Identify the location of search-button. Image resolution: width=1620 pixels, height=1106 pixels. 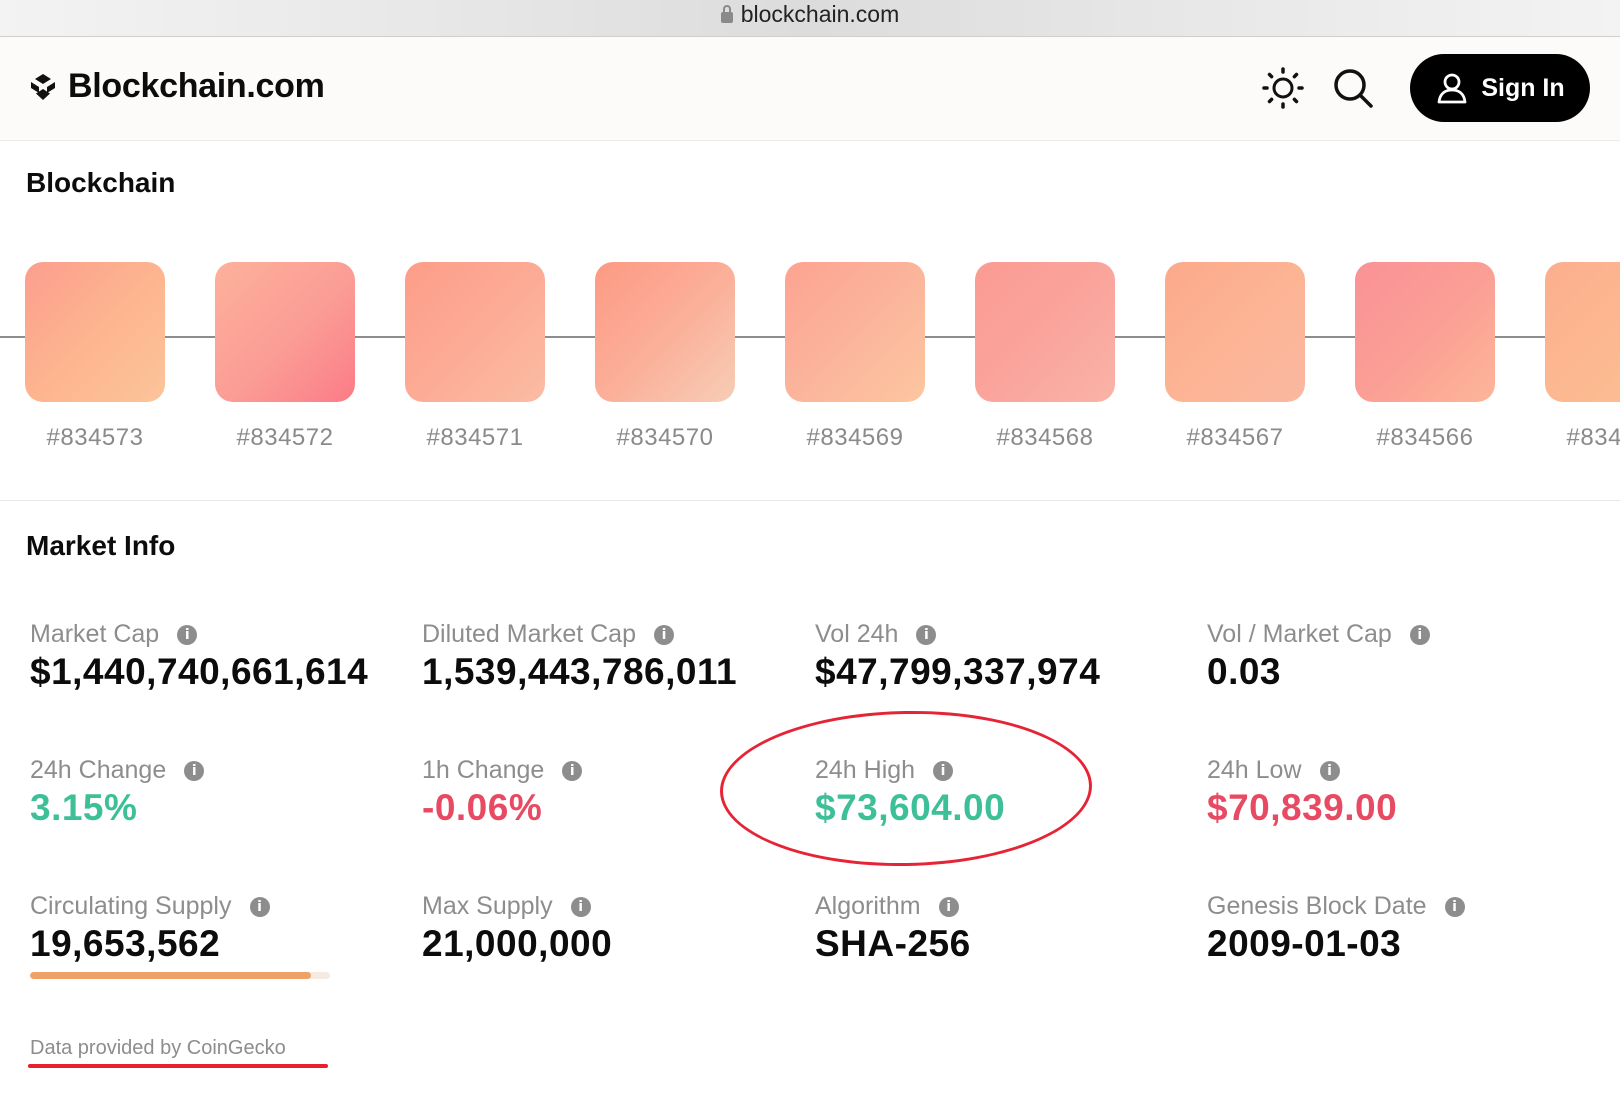
(1353, 88).